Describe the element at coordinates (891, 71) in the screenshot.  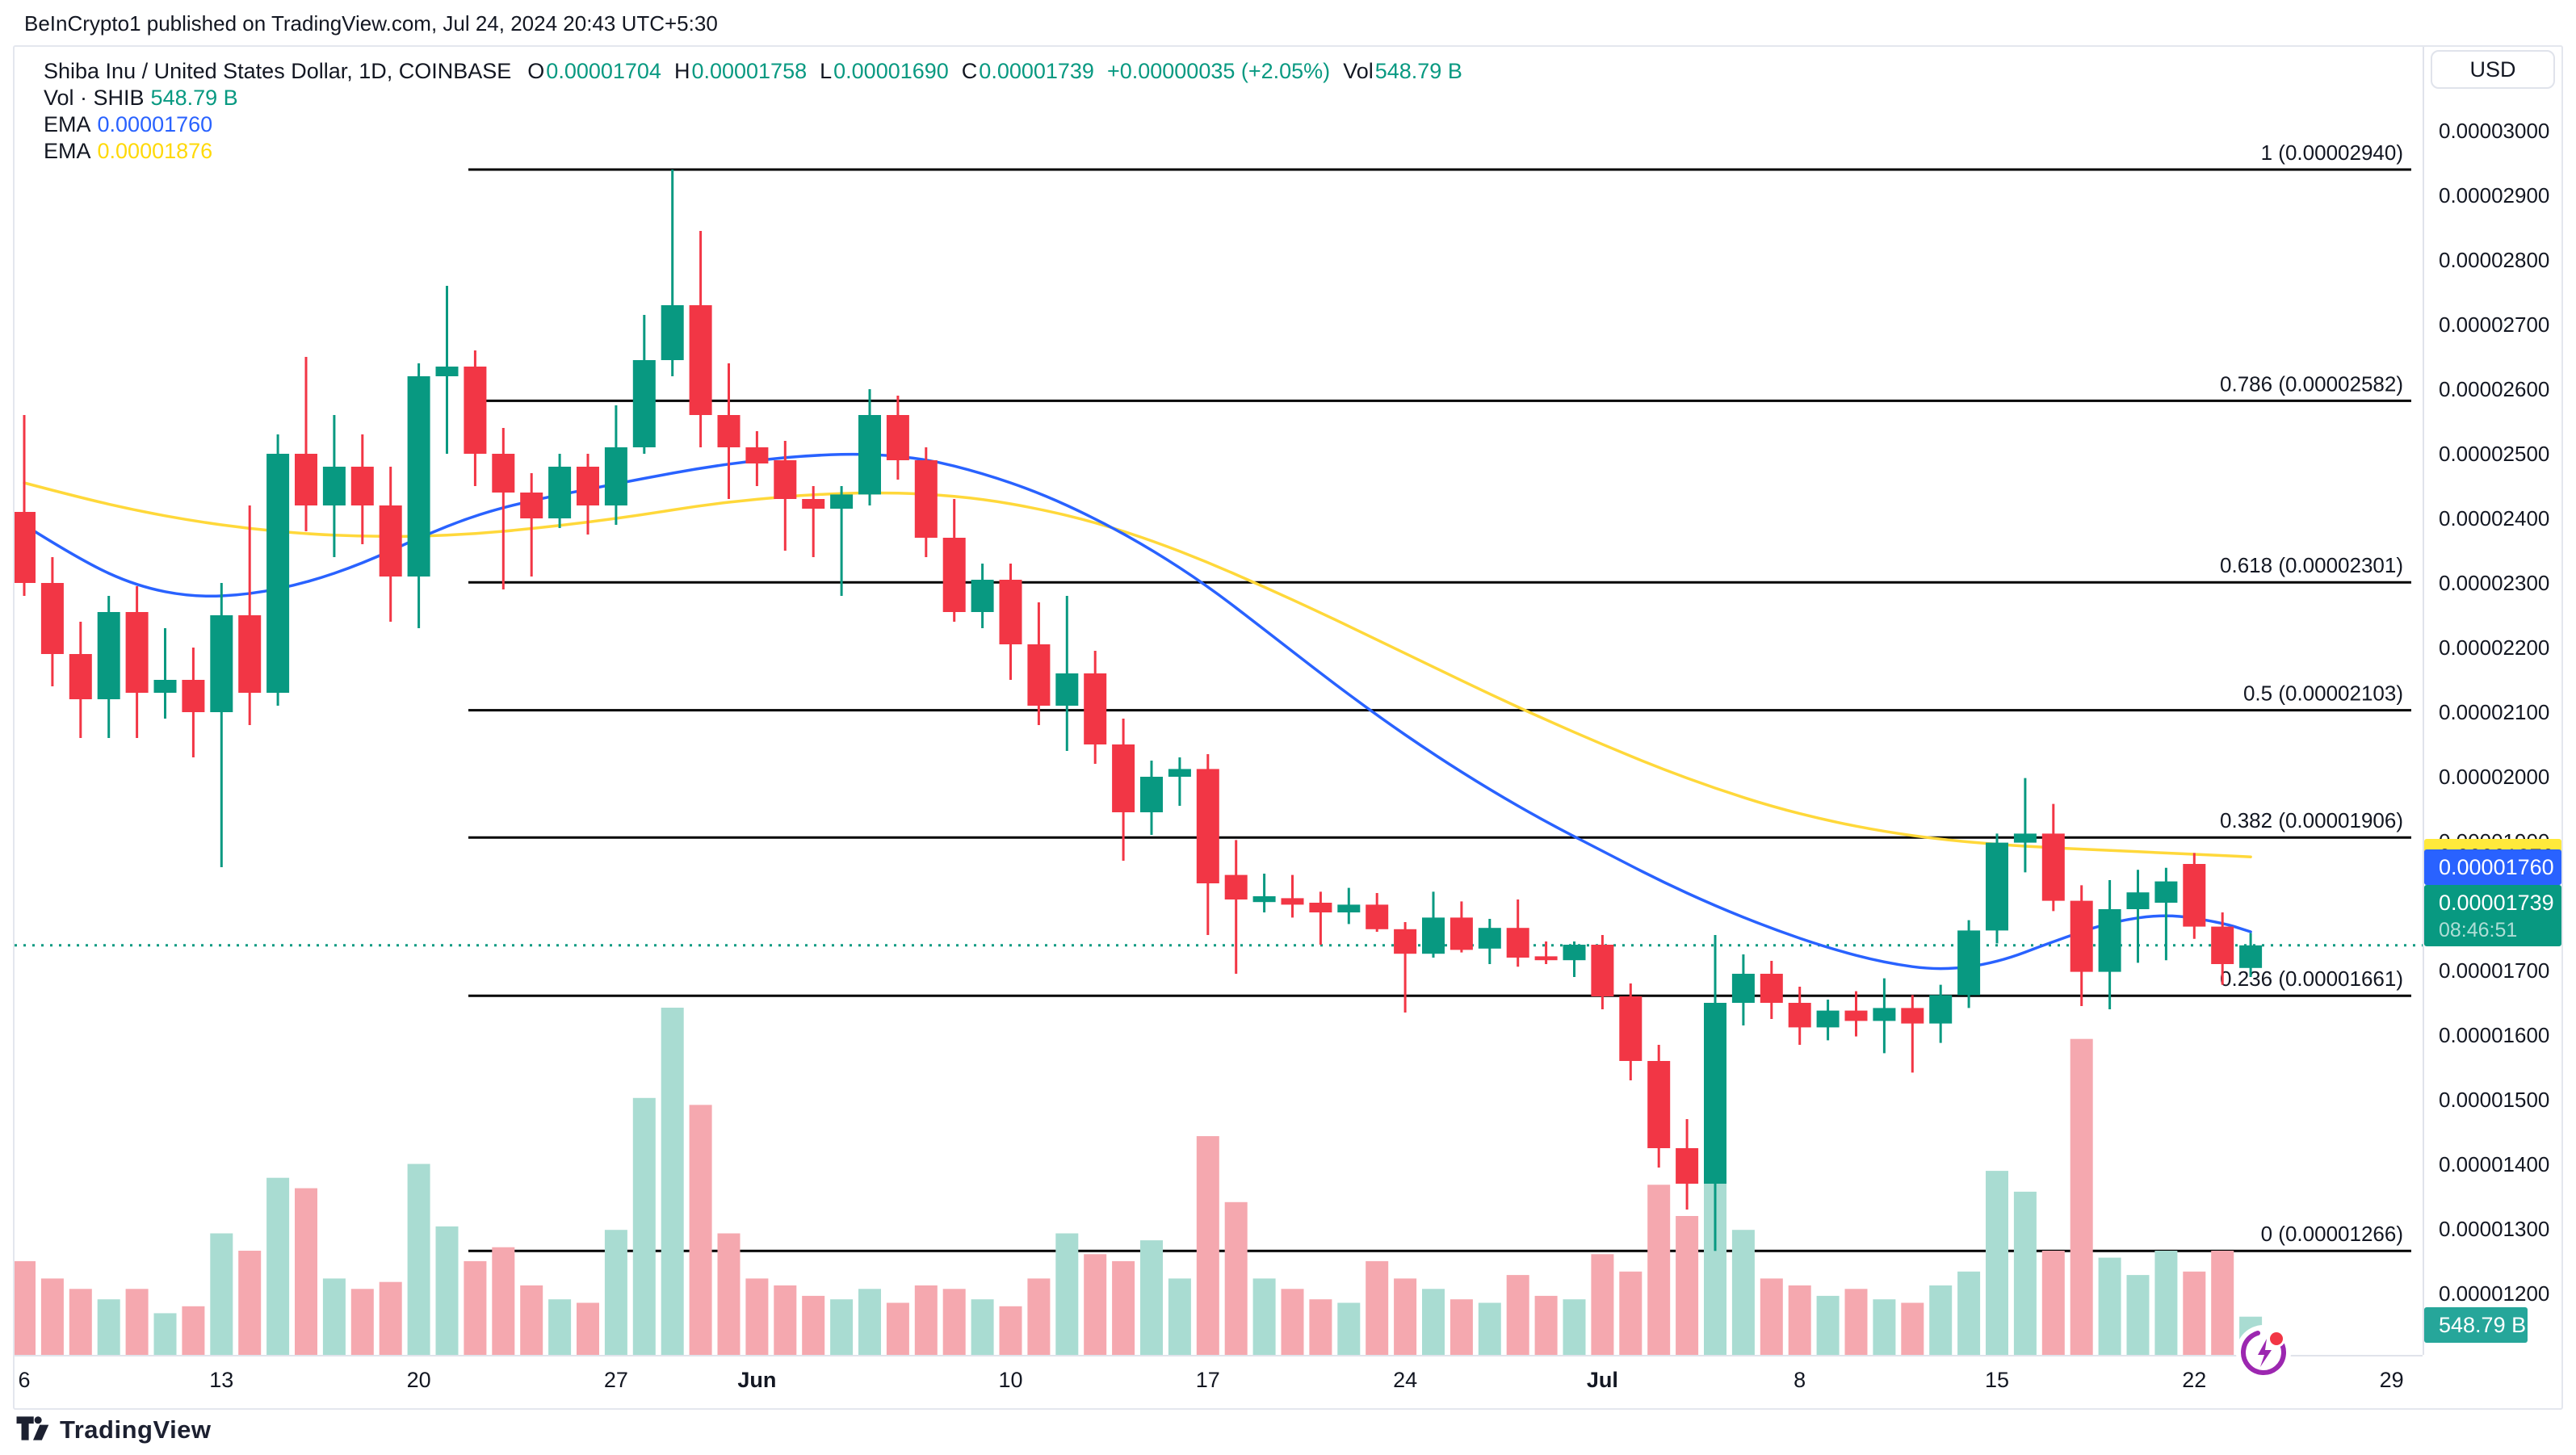
I see `low-value: 0.00001690` at that location.